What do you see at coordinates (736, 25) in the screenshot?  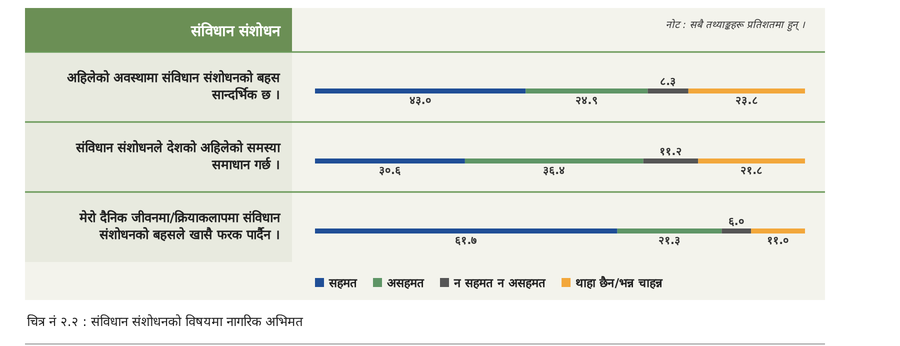 I see `text: नोट : सबै तथ्याङ्कहरू प्रतिशतमा हुन् ।` at bounding box center [736, 25].